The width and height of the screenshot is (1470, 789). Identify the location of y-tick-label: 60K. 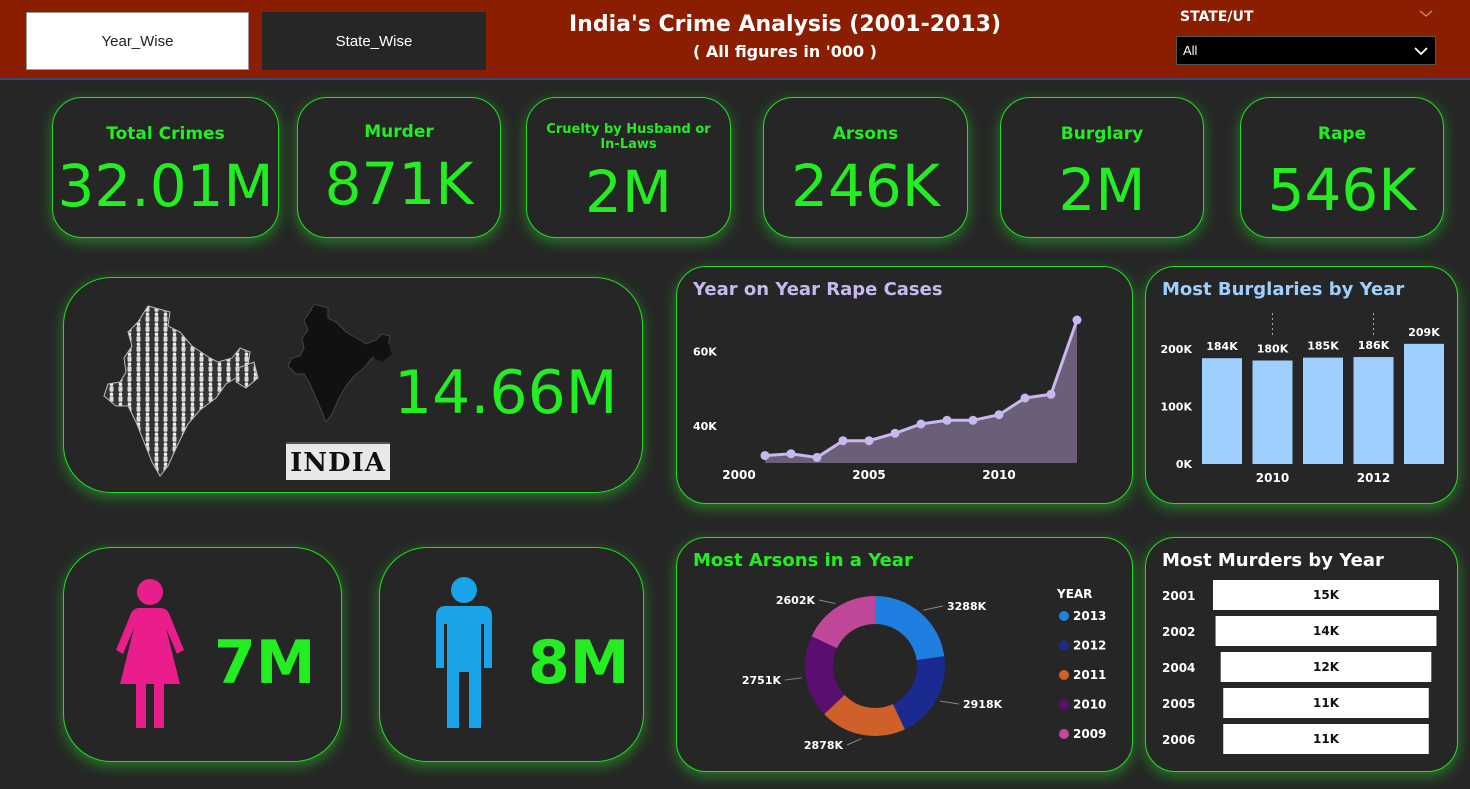
(705, 352).